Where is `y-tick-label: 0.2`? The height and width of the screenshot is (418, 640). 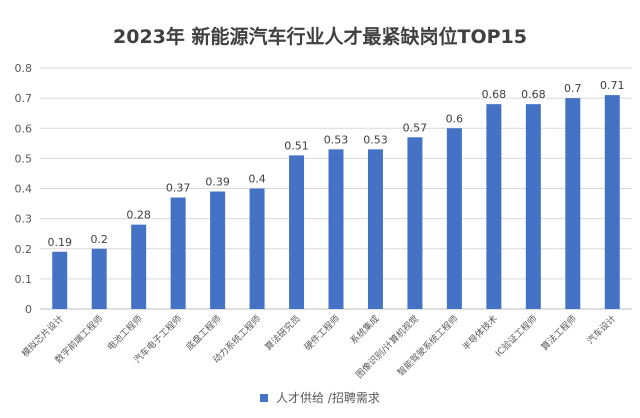
y-tick-label: 0.2 is located at coordinates (24, 249).